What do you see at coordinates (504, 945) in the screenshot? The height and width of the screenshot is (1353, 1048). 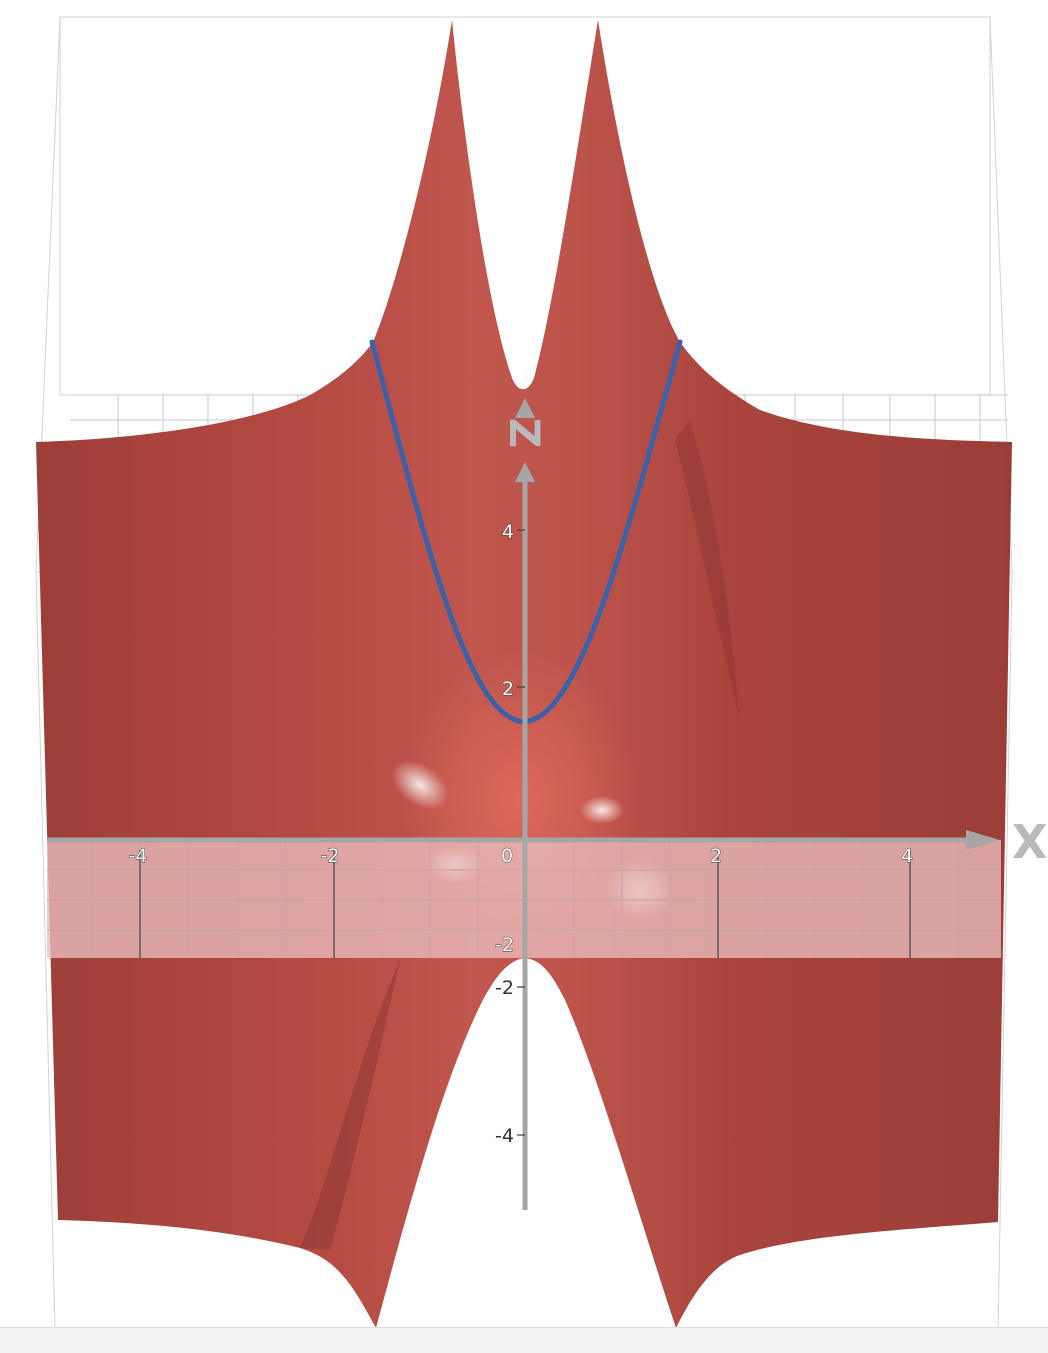 I see `plane-tick-label: -2` at bounding box center [504, 945].